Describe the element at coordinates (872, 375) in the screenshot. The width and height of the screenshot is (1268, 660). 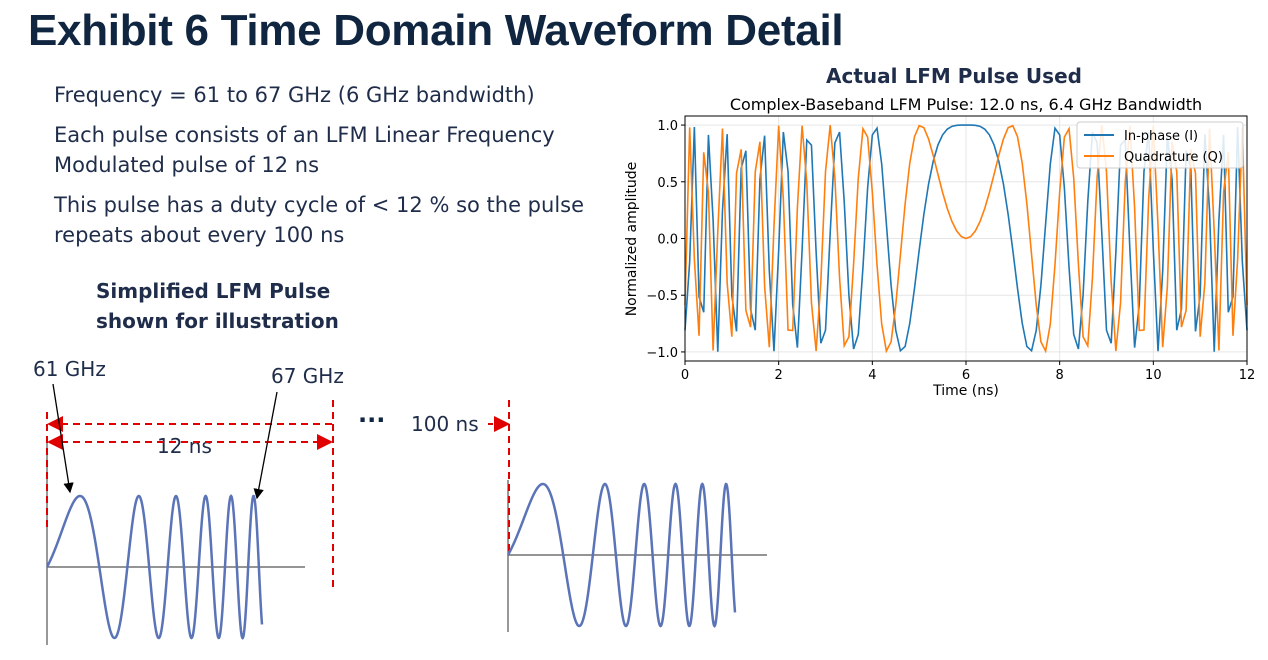
I see `x-tick-label: 4` at that location.